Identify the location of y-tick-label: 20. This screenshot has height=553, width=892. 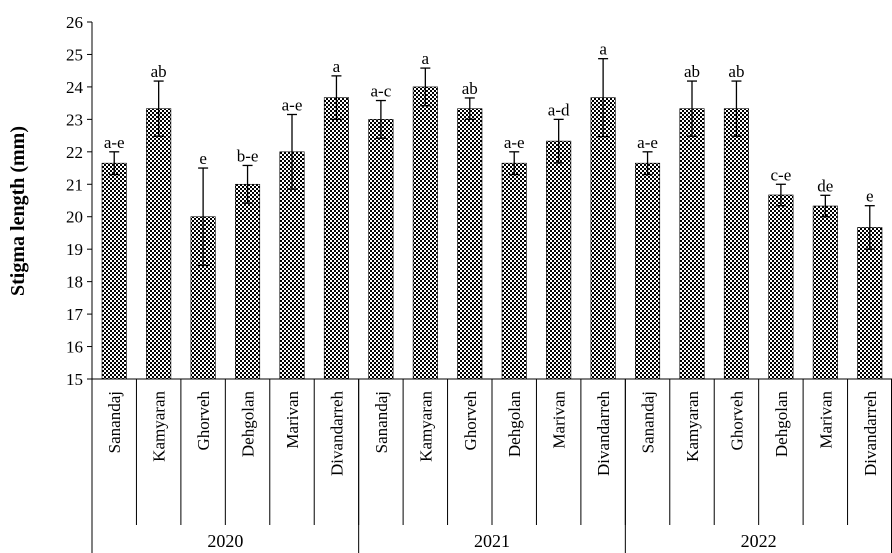
(74, 217).